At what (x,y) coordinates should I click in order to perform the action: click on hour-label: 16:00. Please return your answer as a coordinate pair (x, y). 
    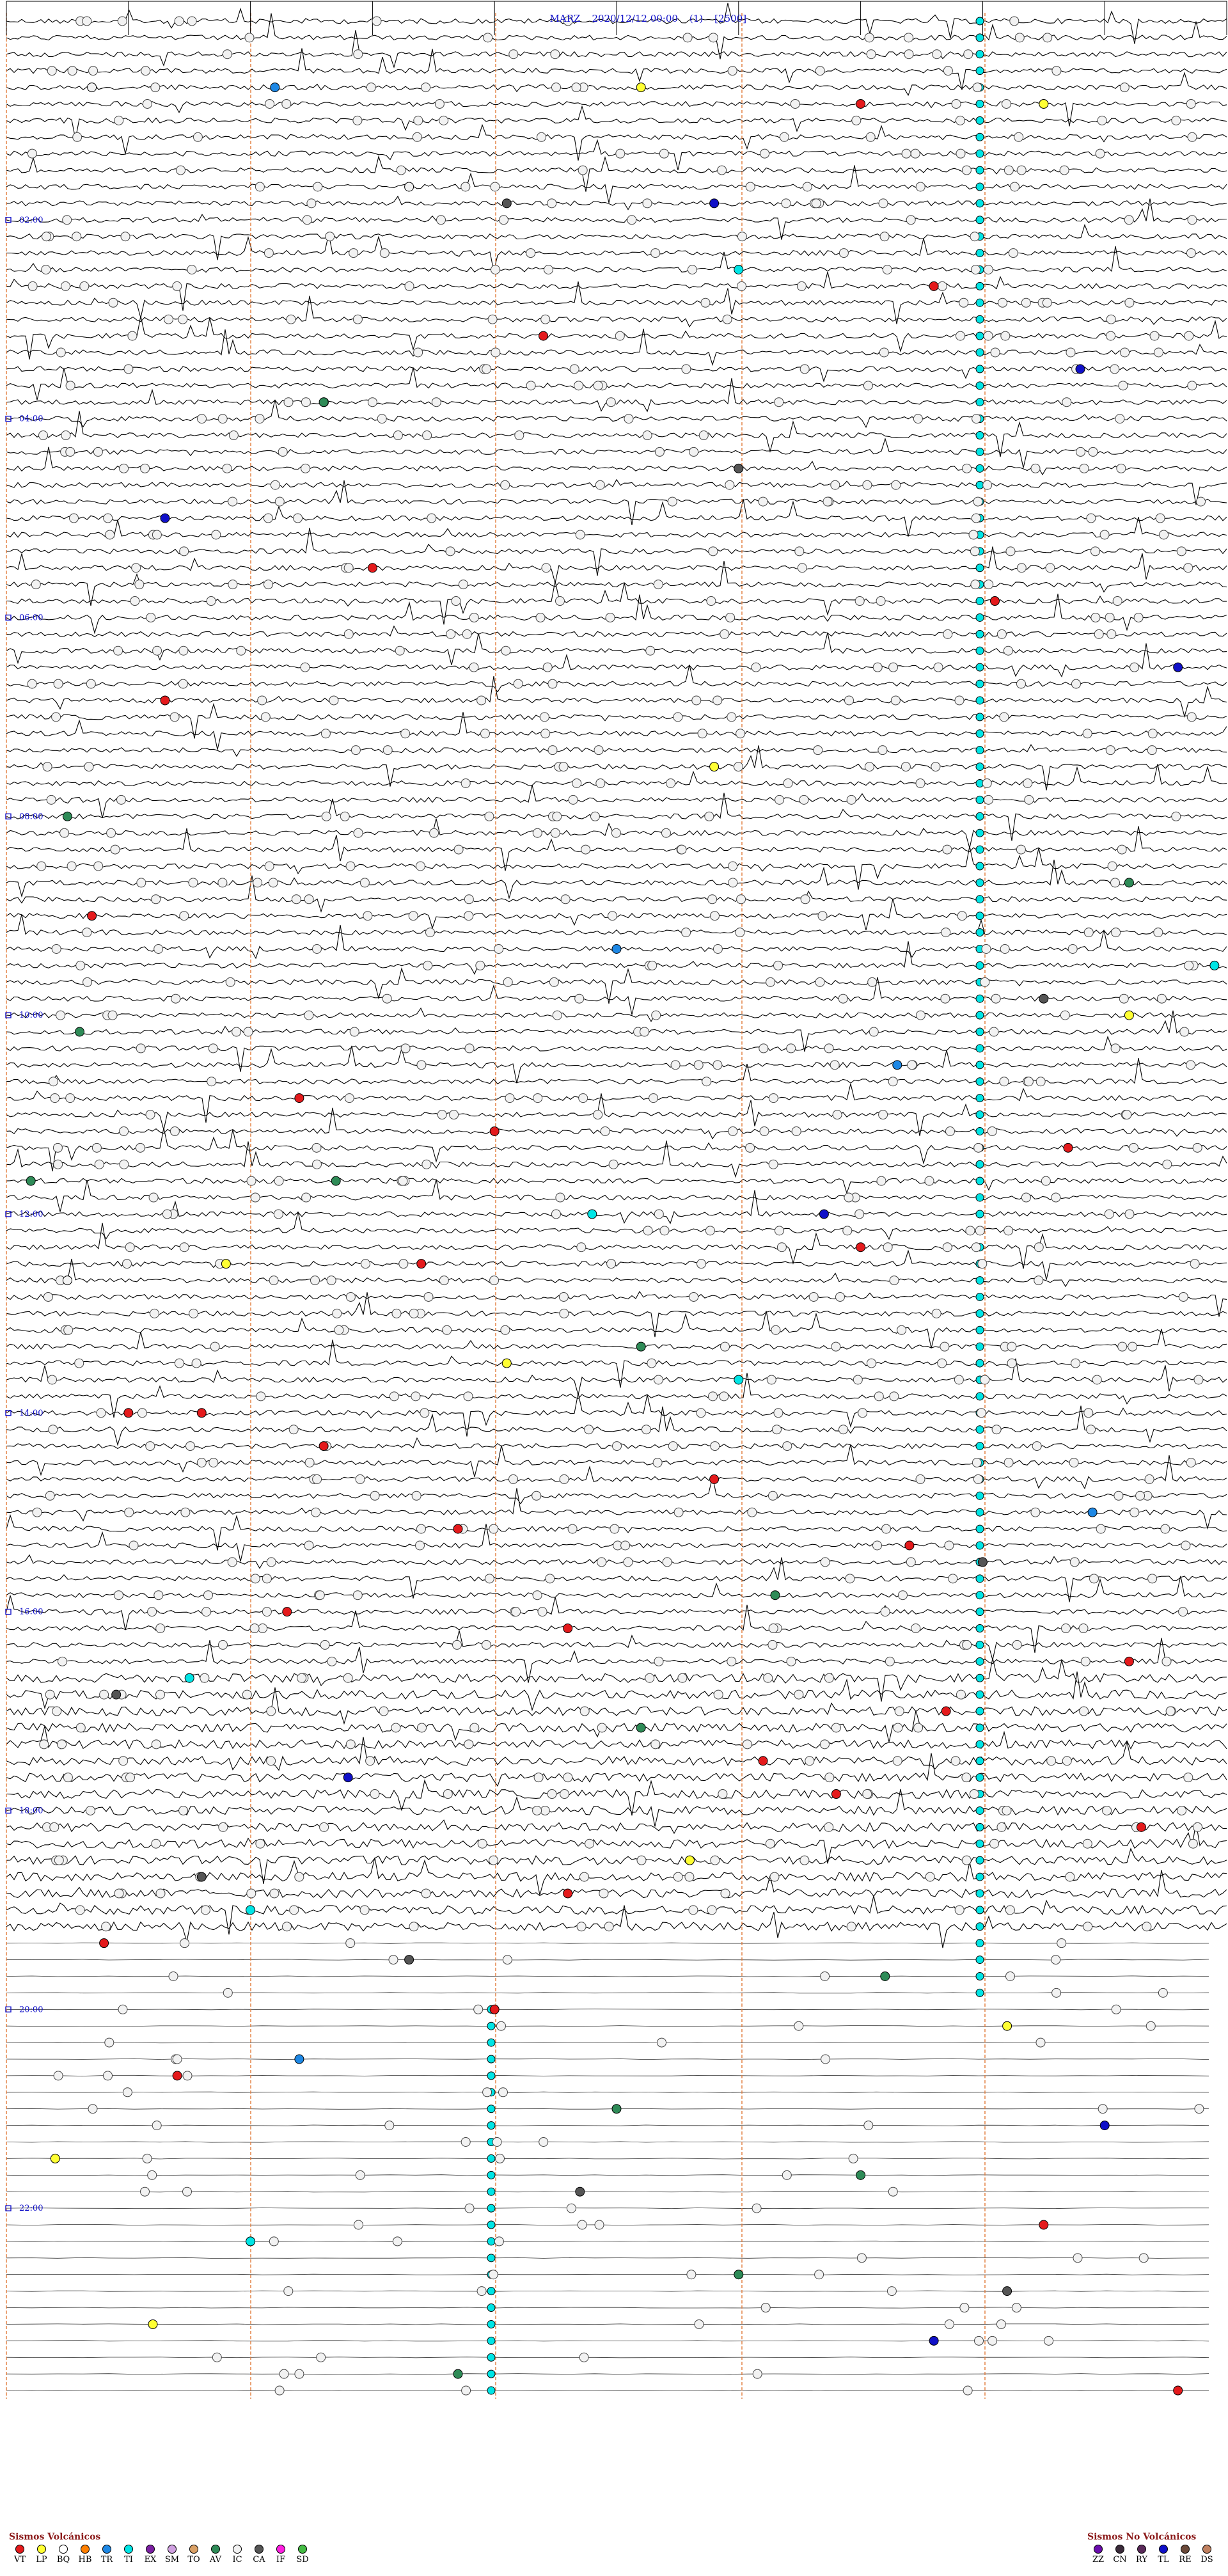
    Looking at the image, I should click on (31, 1612).